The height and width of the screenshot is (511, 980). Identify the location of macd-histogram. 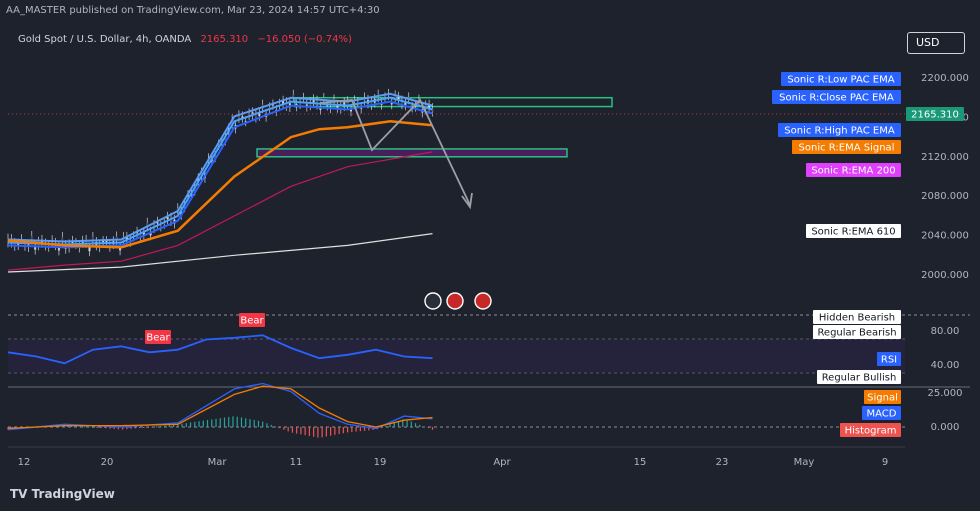
(220, 427).